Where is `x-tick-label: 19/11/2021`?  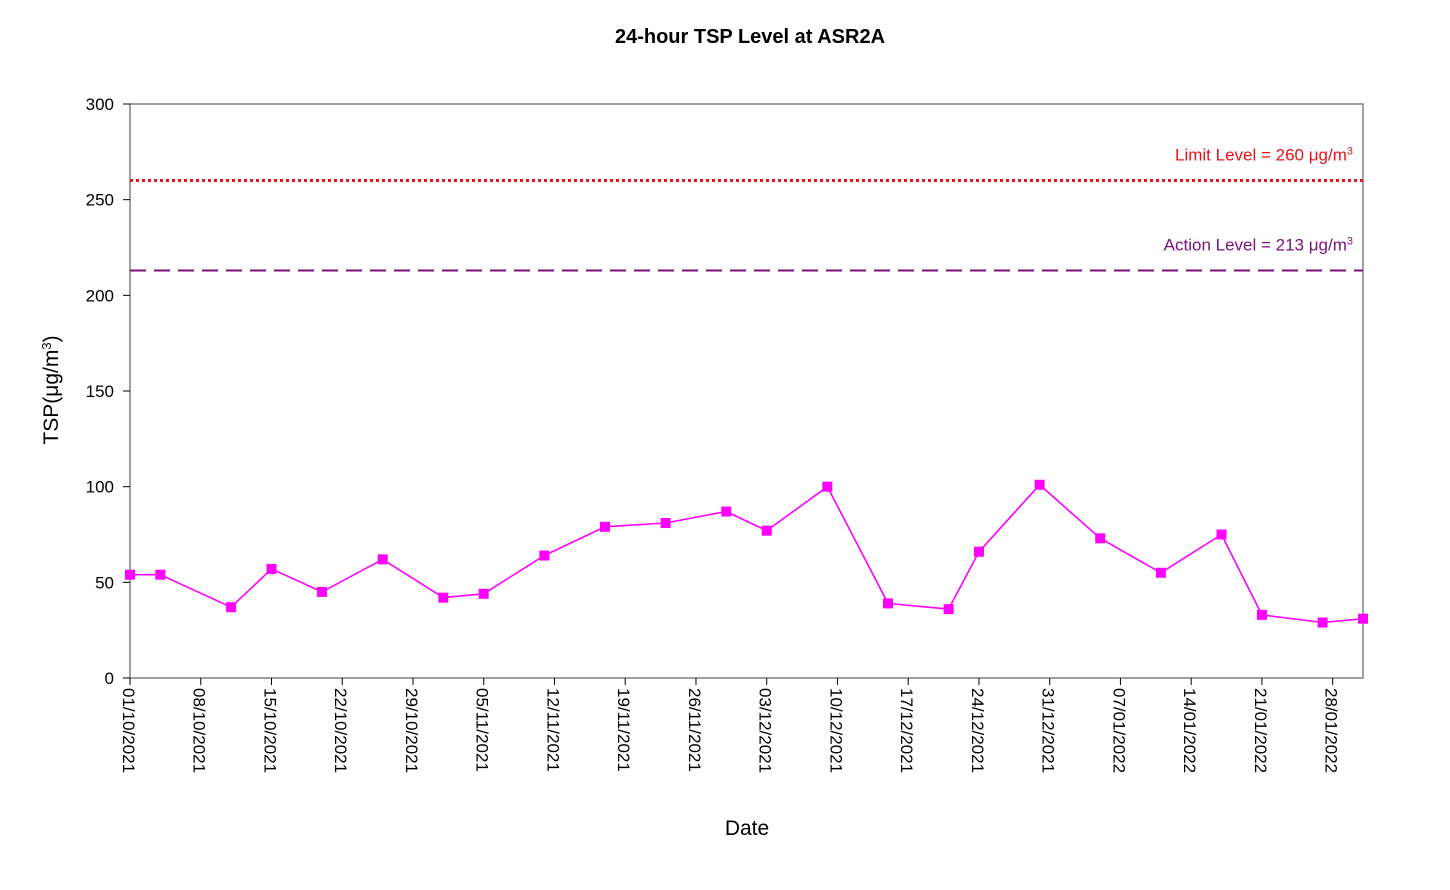 x-tick-label: 19/11/2021 is located at coordinates (623, 730).